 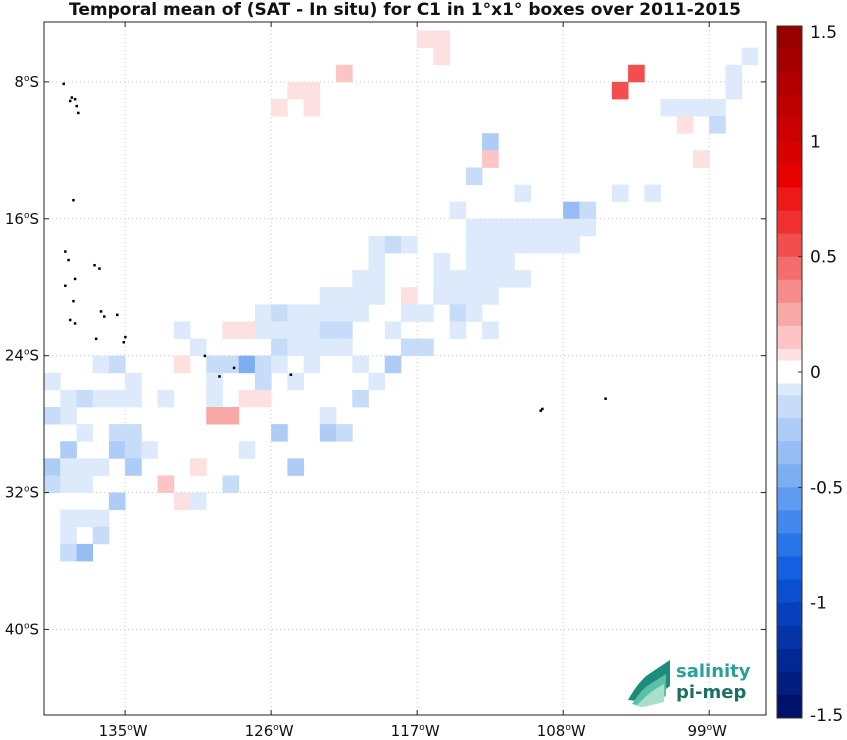 I want to click on colorbar-zero-band, so click(x=789, y=372).